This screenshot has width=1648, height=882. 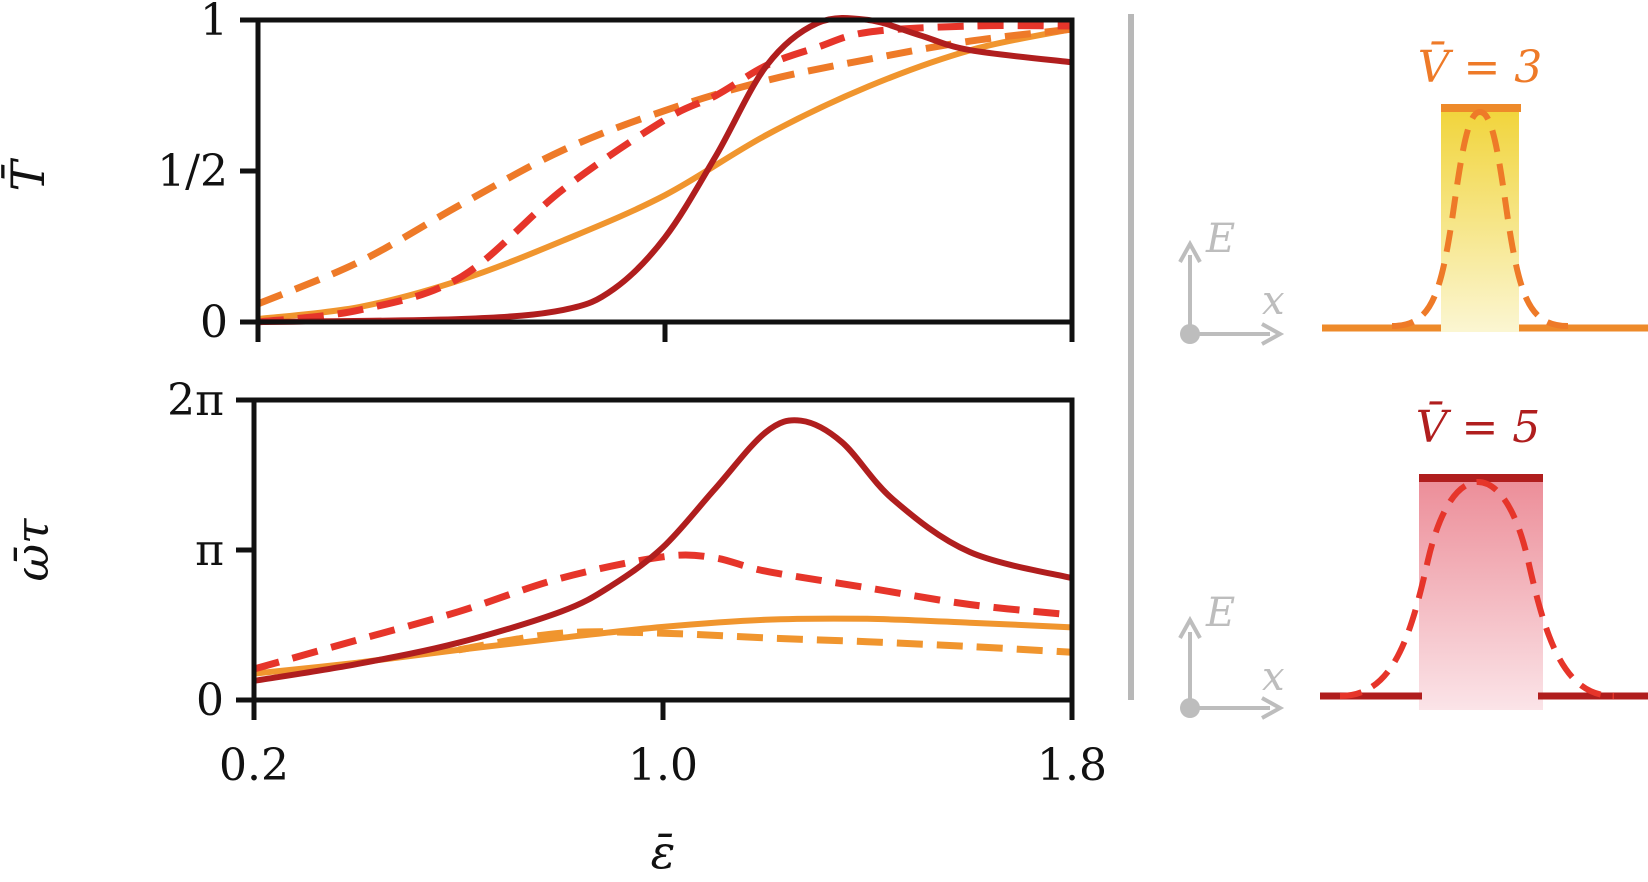 I want to click on inset-1-wavepacket, so click(x=1480, y=218).